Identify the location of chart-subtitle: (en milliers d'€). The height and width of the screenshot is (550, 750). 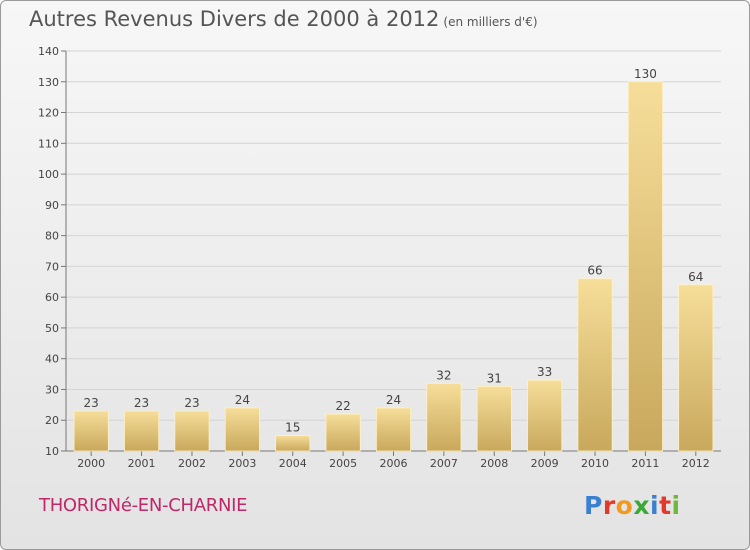
(490, 22).